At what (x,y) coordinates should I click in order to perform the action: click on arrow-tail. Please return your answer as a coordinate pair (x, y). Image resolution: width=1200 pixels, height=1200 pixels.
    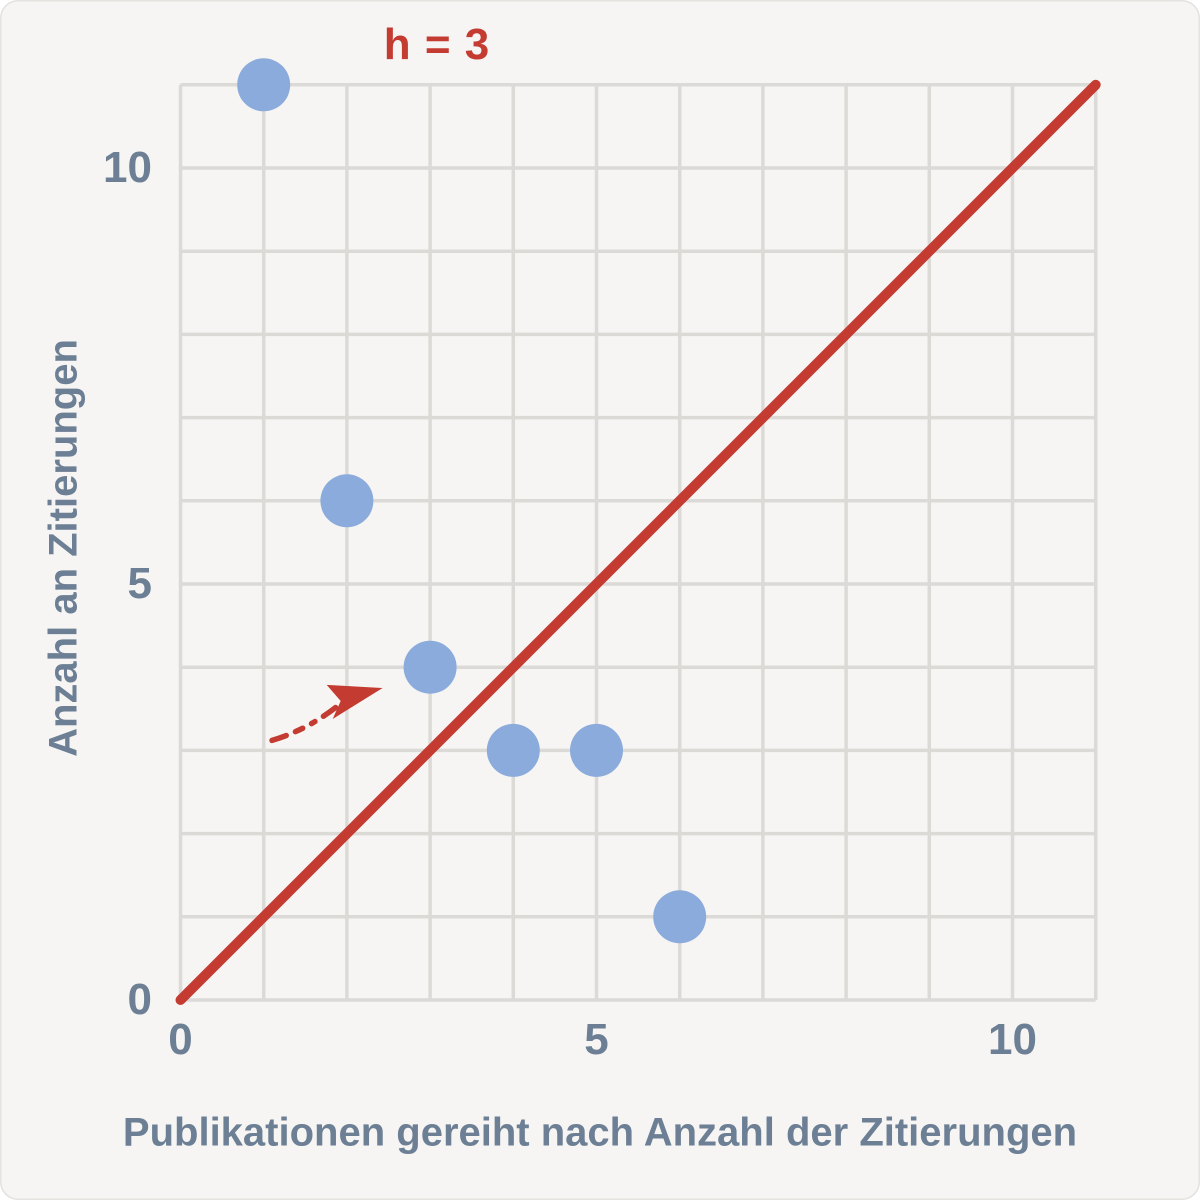
    Looking at the image, I should click on (308, 720).